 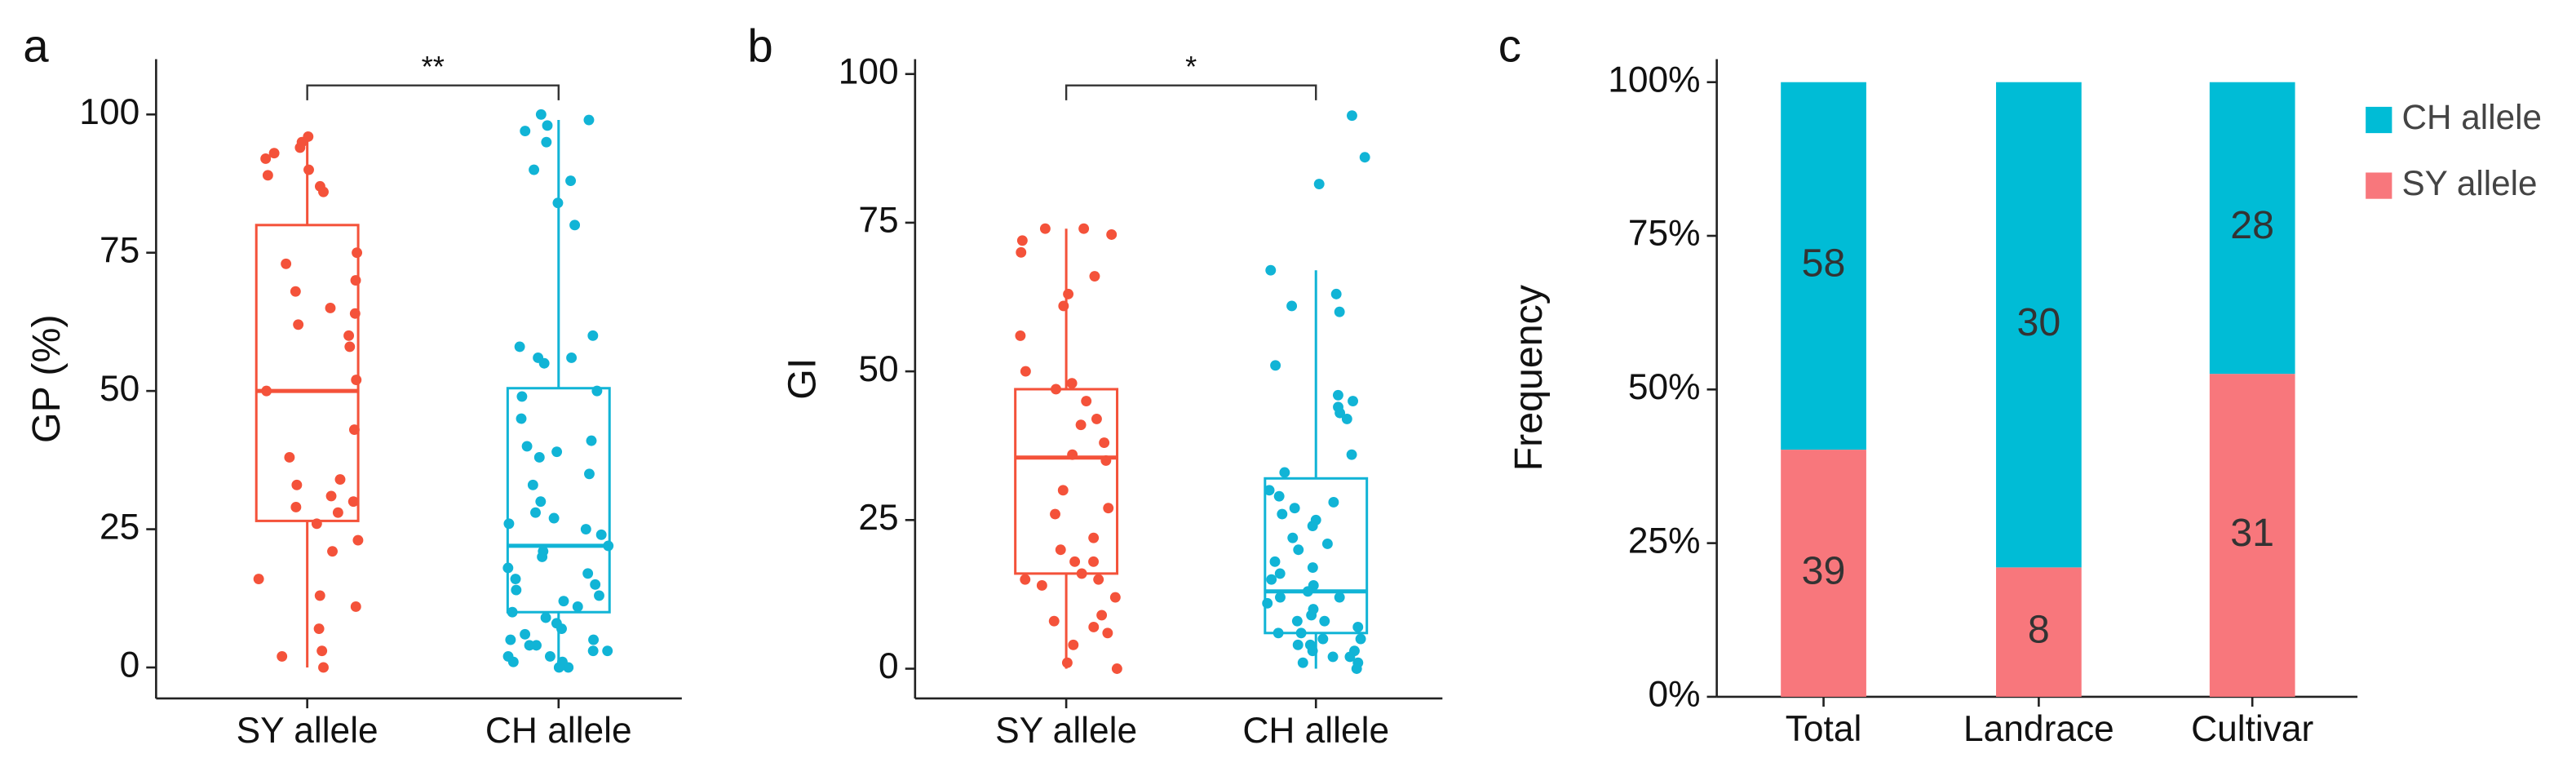 I want to click on bar-label: 58, so click(x=1824, y=264).